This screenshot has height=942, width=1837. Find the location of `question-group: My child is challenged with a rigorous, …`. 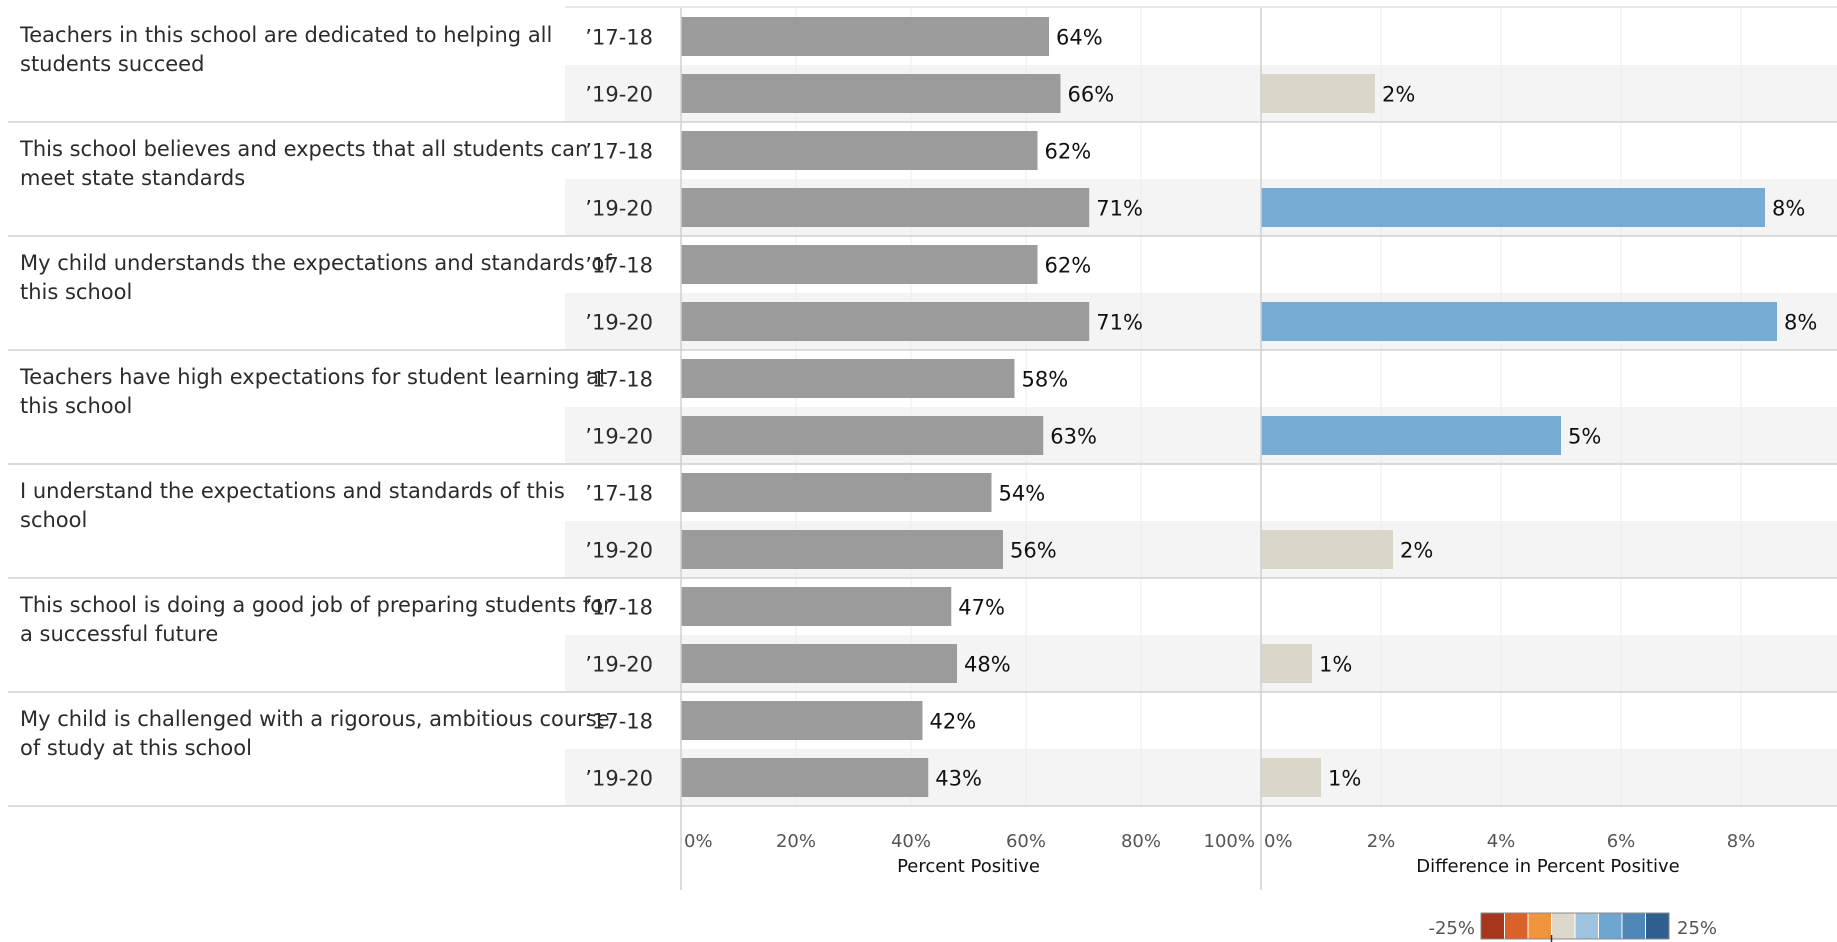

question-group: My child is challenged with a rigorous, … is located at coordinates (922, 754).